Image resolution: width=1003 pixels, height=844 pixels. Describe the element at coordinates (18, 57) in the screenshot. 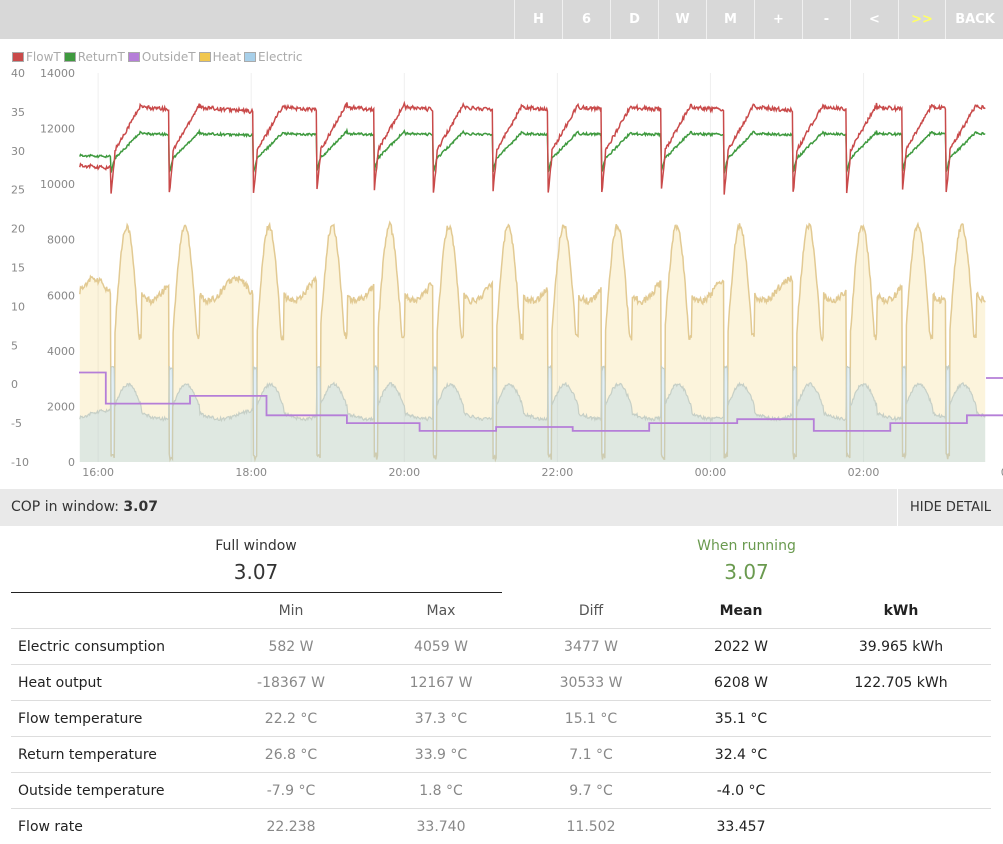

I see `flowt-swatch` at that location.